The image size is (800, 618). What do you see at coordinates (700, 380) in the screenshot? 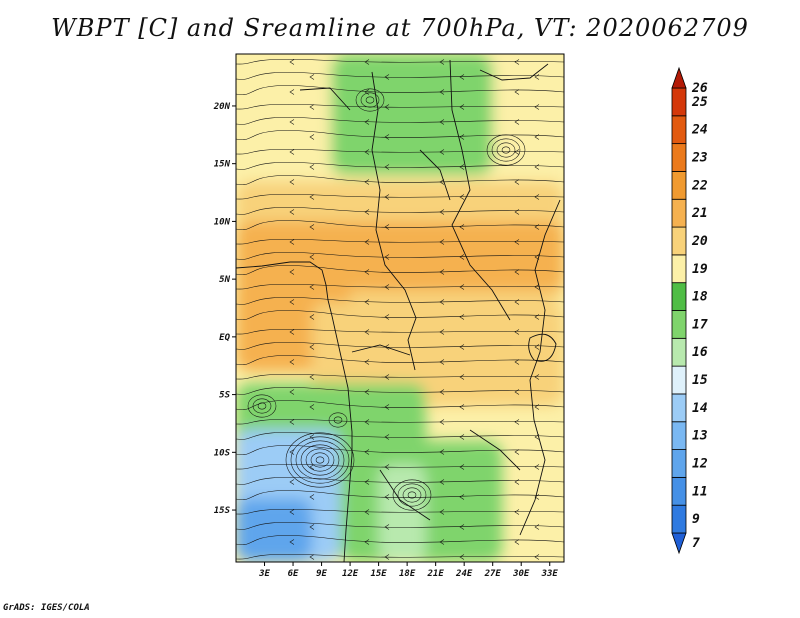
I see `colorbar-label: 15` at bounding box center [700, 380].